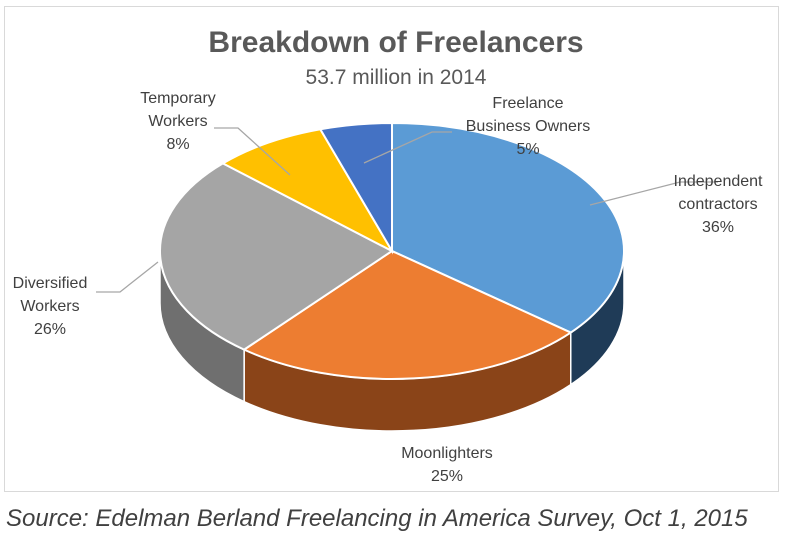 This screenshot has width=786, height=546. What do you see at coordinates (178, 121) in the screenshot?
I see `slice-label-temporary-workers: Temporary Workers 8%` at bounding box center [178, 121].